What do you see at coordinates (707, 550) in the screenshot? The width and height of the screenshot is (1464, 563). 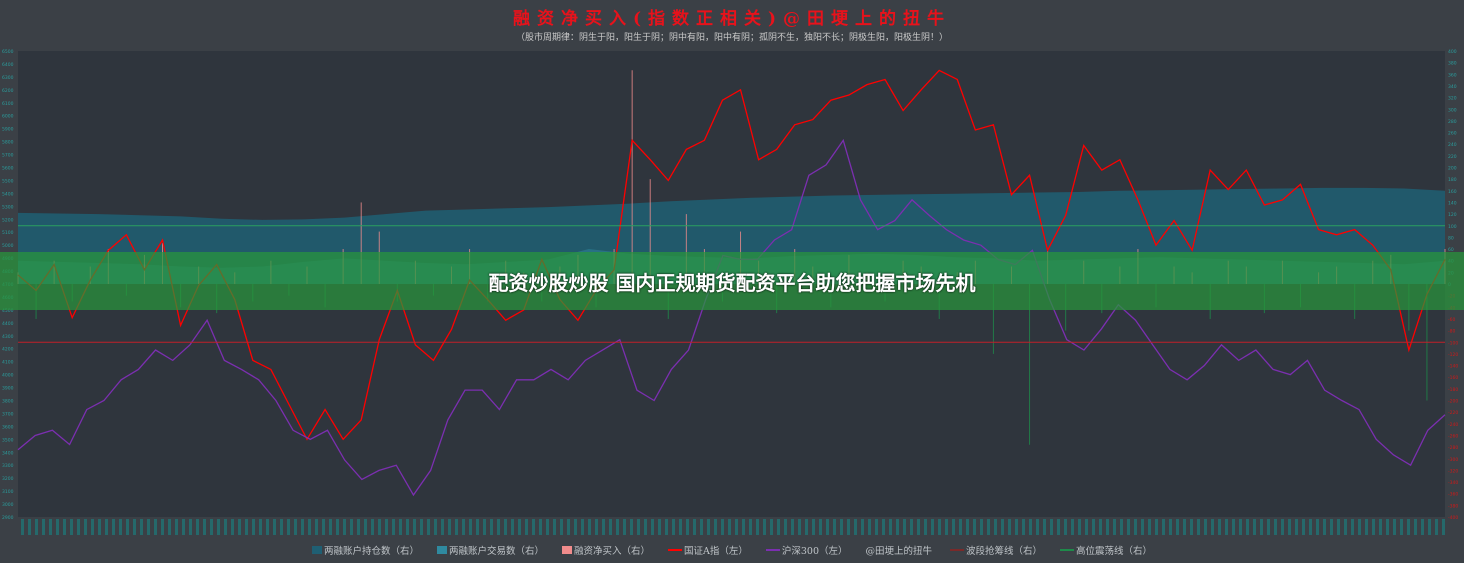 I see `legend-item: 国证A指（左）` at bounding box center [707, 550].